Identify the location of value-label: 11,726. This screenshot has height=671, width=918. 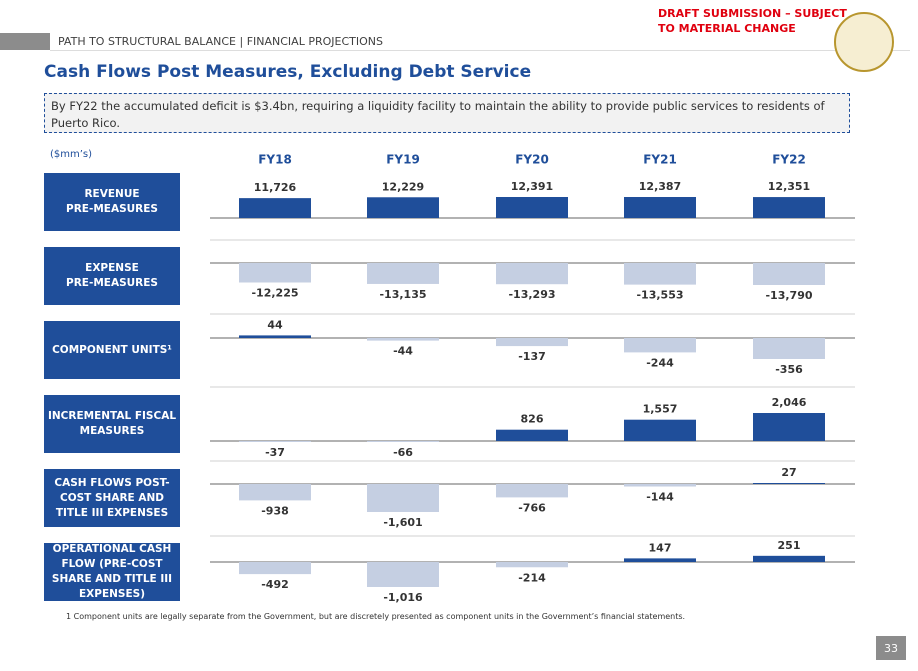
(275, 187).